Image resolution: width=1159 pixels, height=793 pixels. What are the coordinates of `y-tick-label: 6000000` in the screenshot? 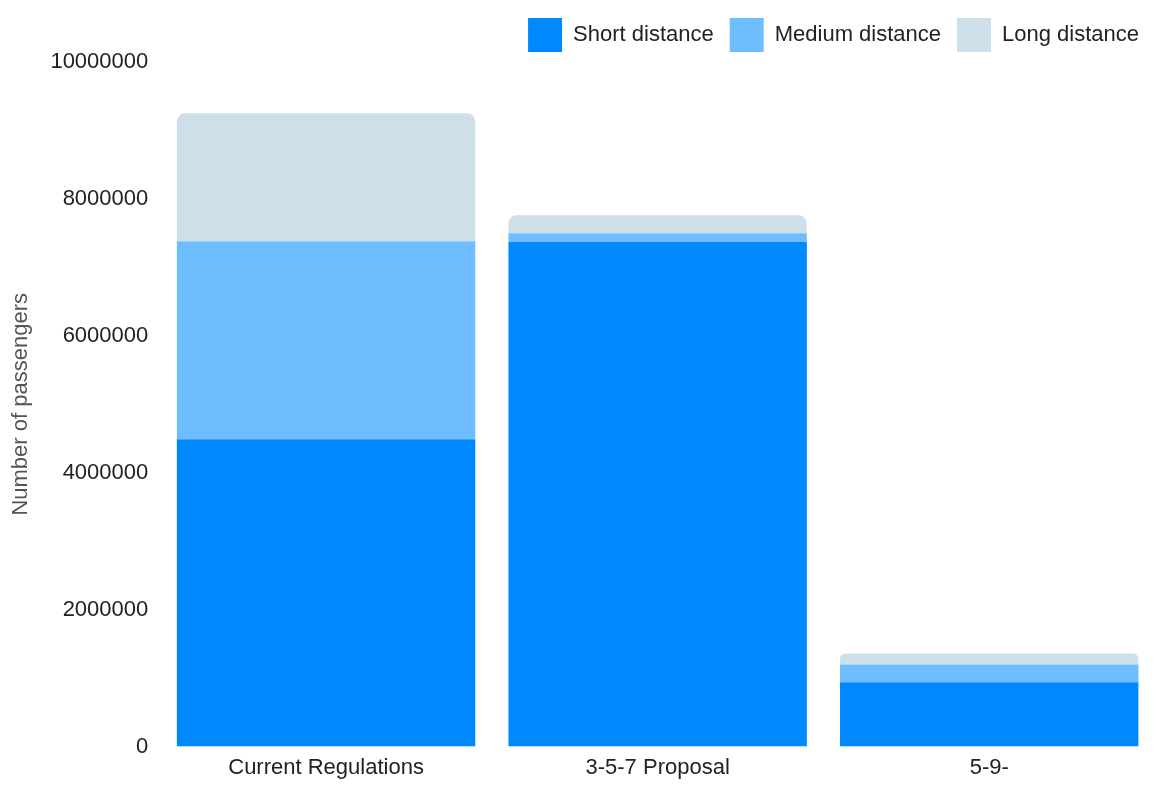 It's located at (105, 334).